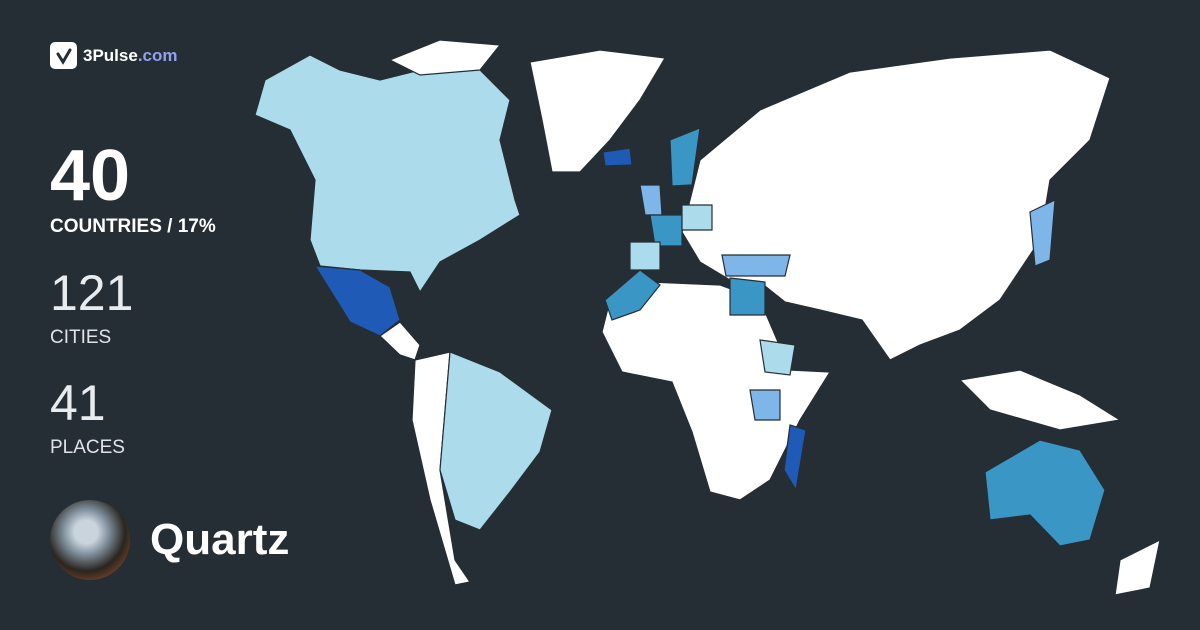 This screenshot has width=1200, height=630. Describe the element at coordinates (133, 226) in the screenshot. I see `countries-label: COUNTRIES / 17%` at that location.